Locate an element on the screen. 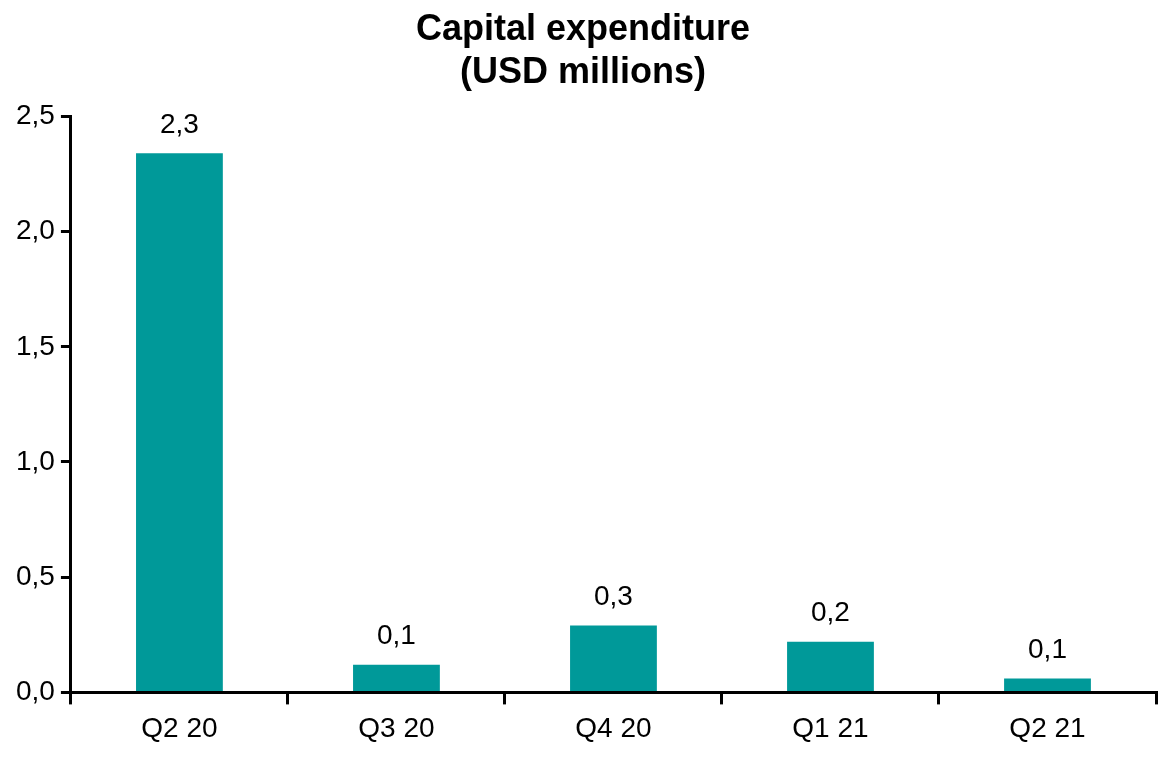 The height and width of the screenshot is (760, 1168). y-tick-label: 2,0 is located at coordinates (35, 230).